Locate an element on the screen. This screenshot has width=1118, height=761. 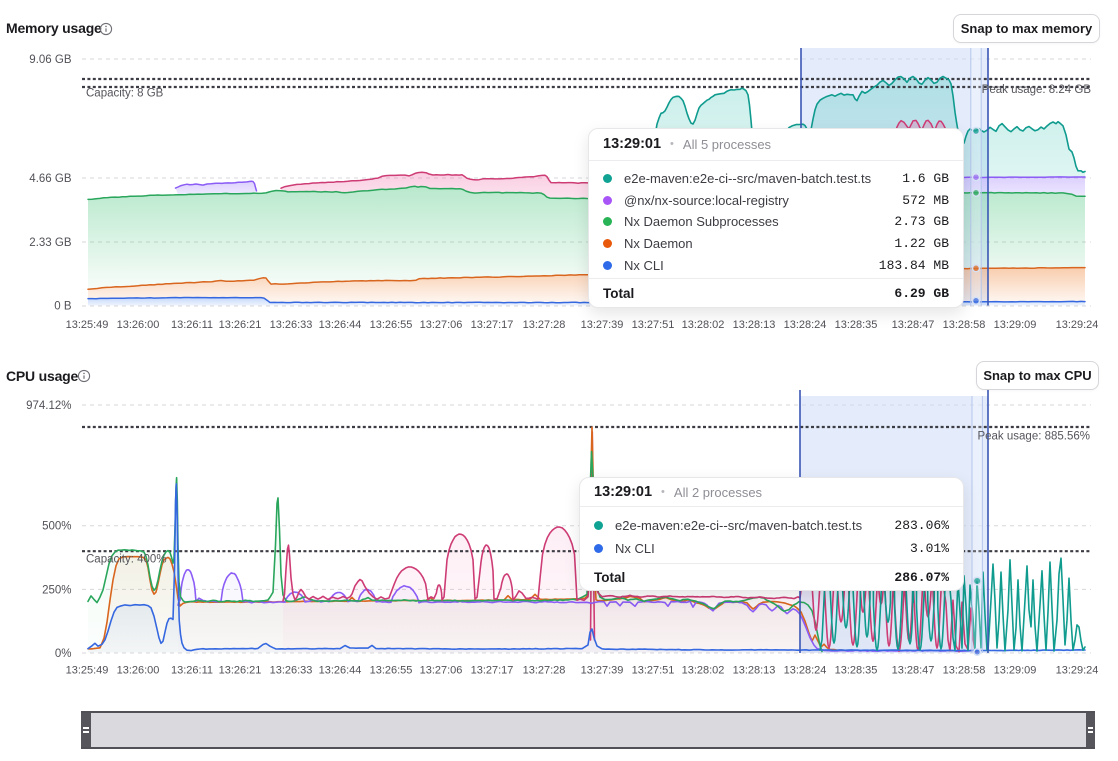
svg-text: 500% is located at coordinates (56, 527).